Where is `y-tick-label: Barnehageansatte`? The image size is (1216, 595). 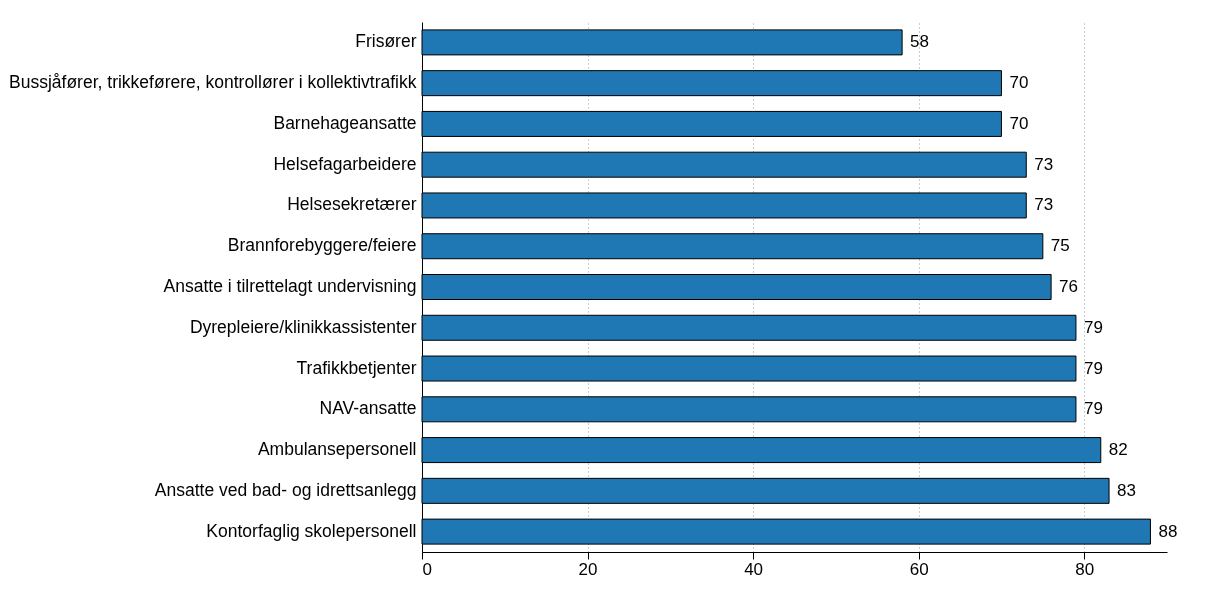 y-tick-label: Barnehageansatte is located at coordinates (345, 122).